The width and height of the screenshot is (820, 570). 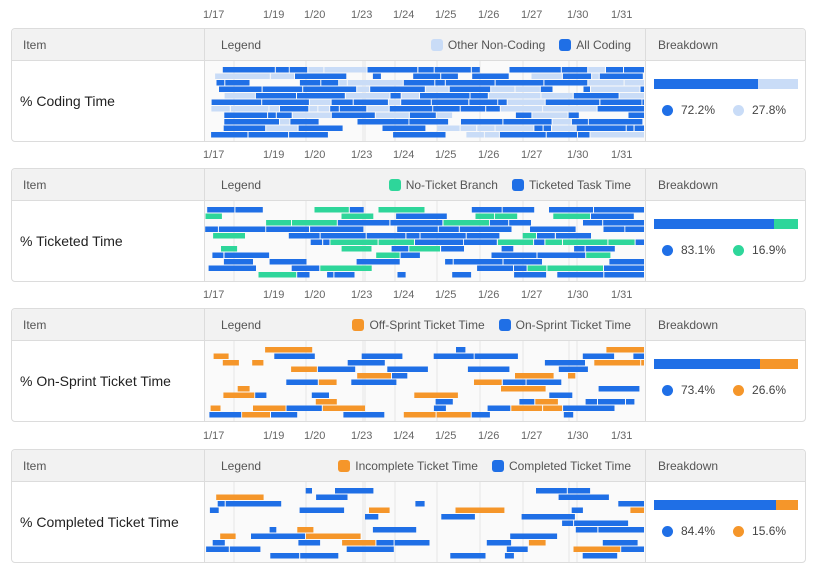 I want to click on legend-key: Other Non-Coding, so click(x=487, y=45).